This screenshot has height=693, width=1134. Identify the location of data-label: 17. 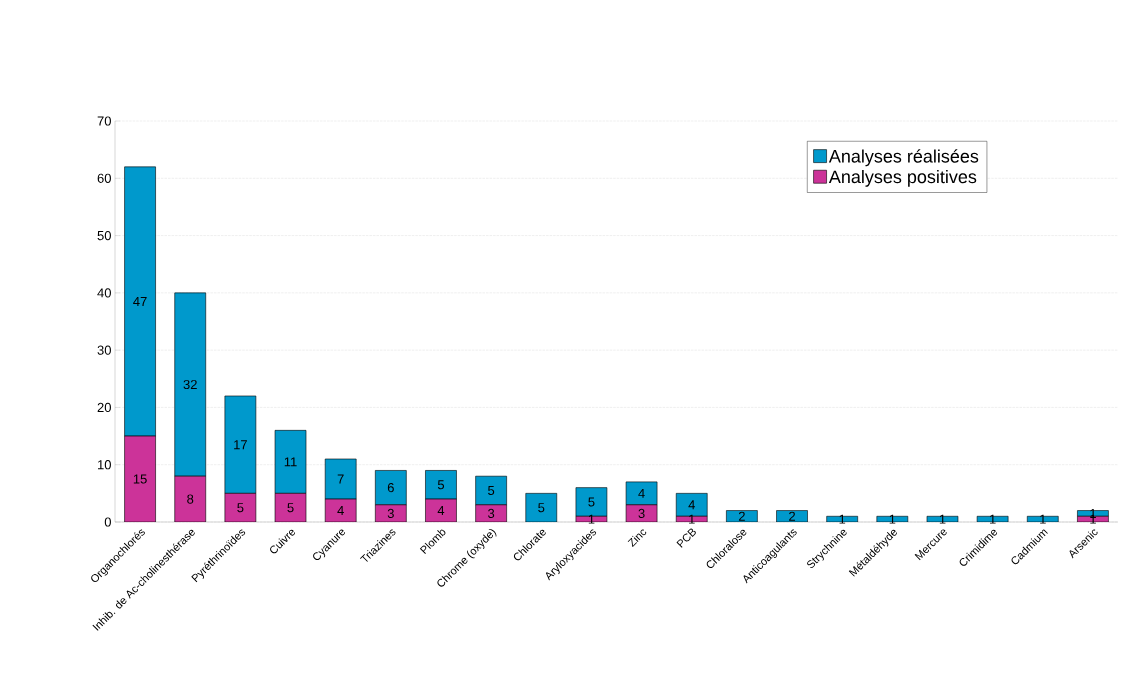
(240, 445).